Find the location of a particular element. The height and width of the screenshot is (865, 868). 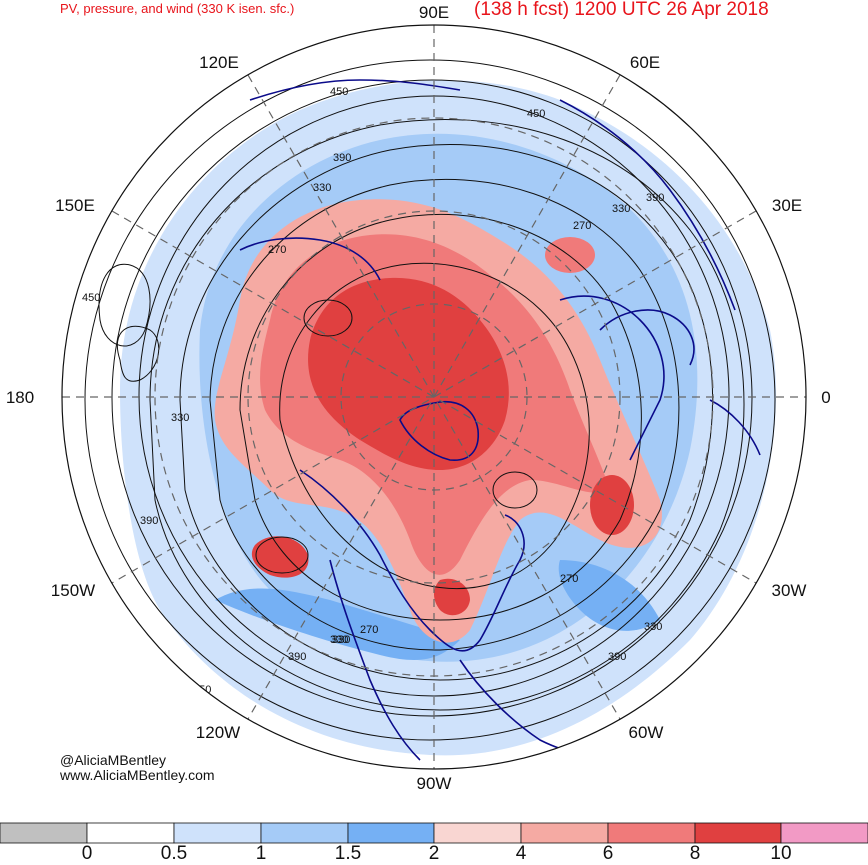

colorbar-tick-label: 8 is located at coordinates (695, 853).